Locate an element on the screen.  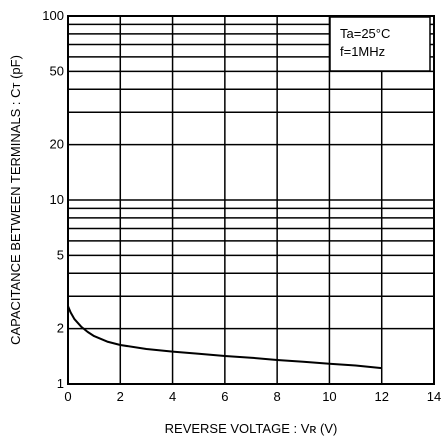
y-tick-label-1: 1 is located at coordinates (60, 383).